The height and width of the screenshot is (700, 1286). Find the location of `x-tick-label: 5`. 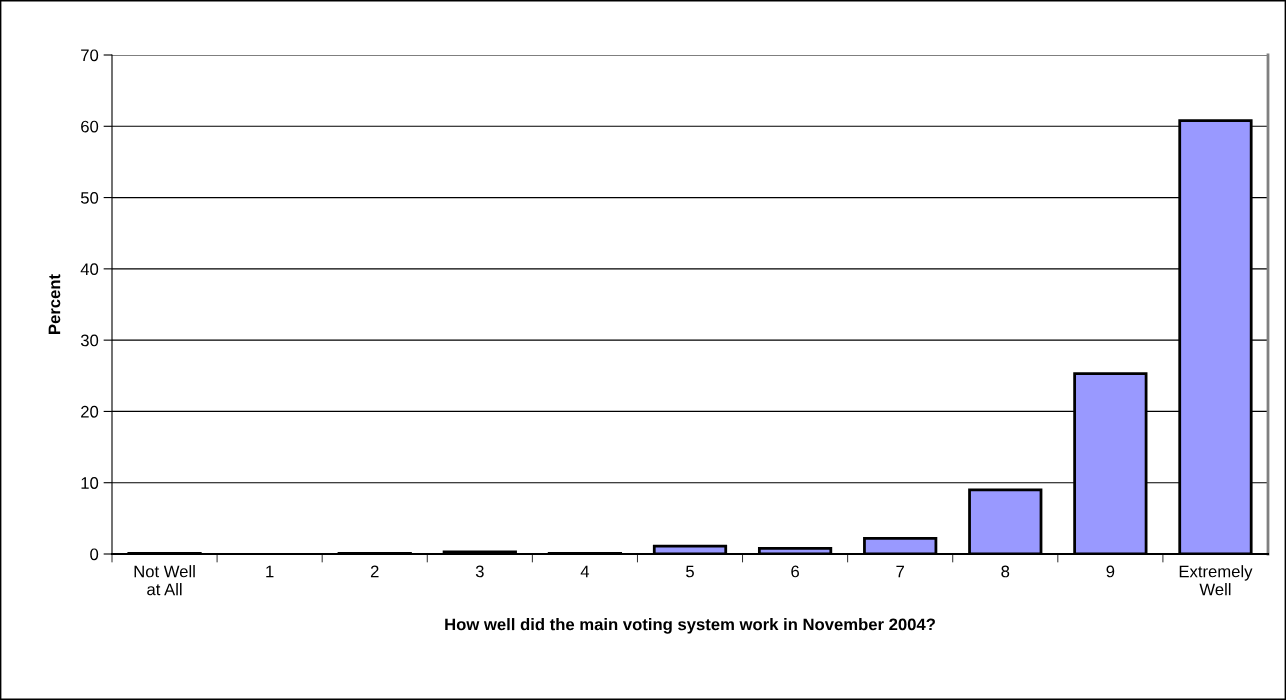

x-tick-label: 5 is located at coordinates (690, 571).